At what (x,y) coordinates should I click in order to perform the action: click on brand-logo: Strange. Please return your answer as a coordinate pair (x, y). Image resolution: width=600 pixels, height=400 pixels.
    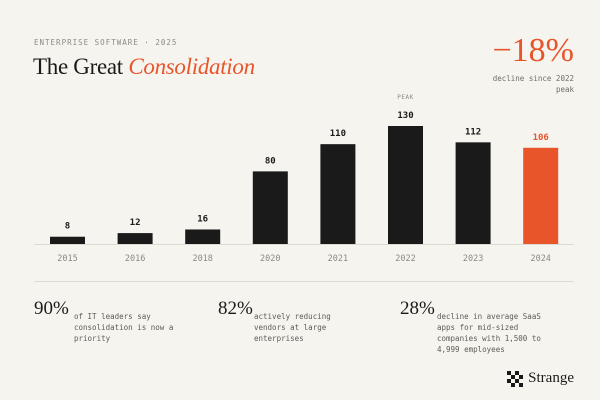
    Looking at the image, I should click on (540, 378).